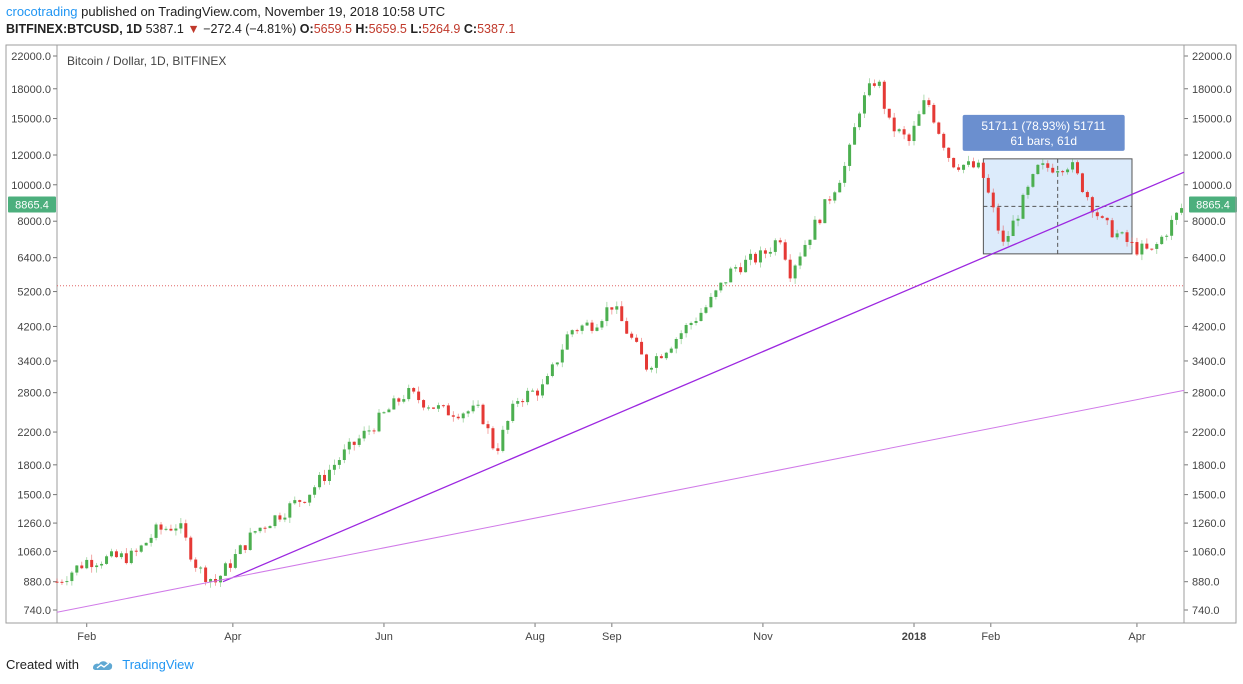 The height and width of the screenshot is (684, 1243). I want to click on y-tick-label-right: 5200.0, so click(1209, 293).